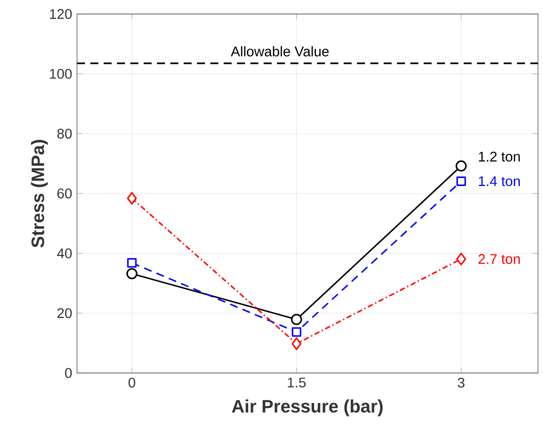 The image size is (543, 435). I want to click on y-tick-label: 100, so click(61, 73).